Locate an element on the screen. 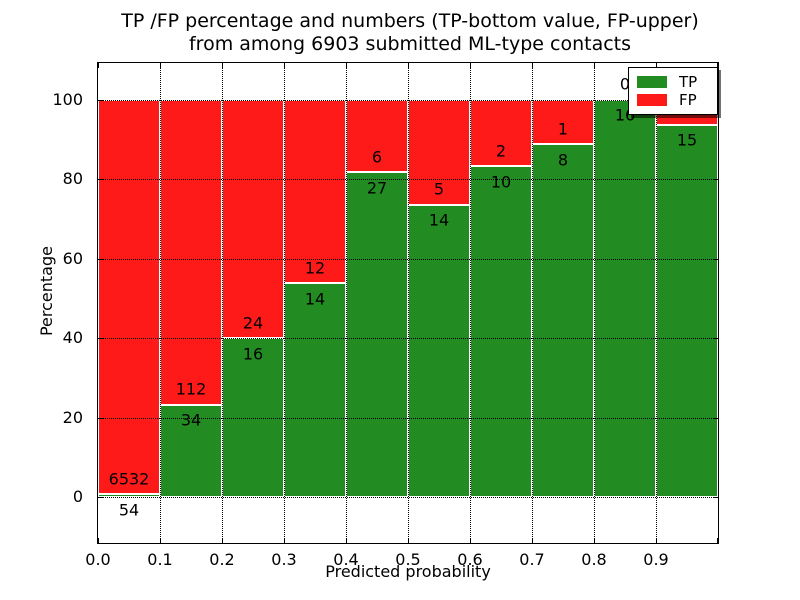 This screenshot has height=600, width=800. y-tick-label: 0 is located at coordinates (77, 497).